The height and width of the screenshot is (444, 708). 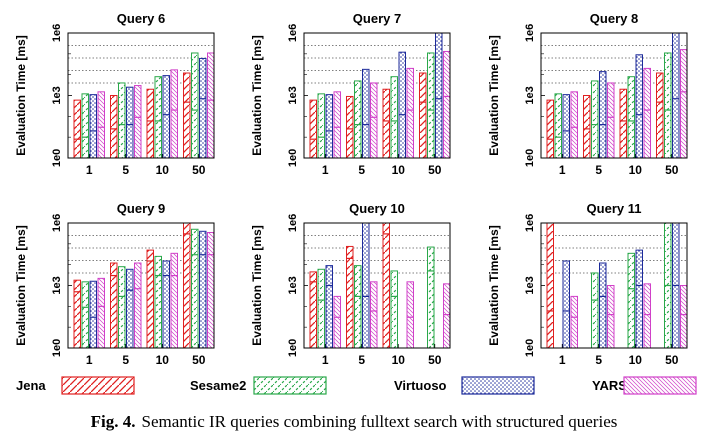 What do you see at coordinates (609, 385) in the screenshot?
I see `legend-label: YARS` at bounding box center [609, 385].